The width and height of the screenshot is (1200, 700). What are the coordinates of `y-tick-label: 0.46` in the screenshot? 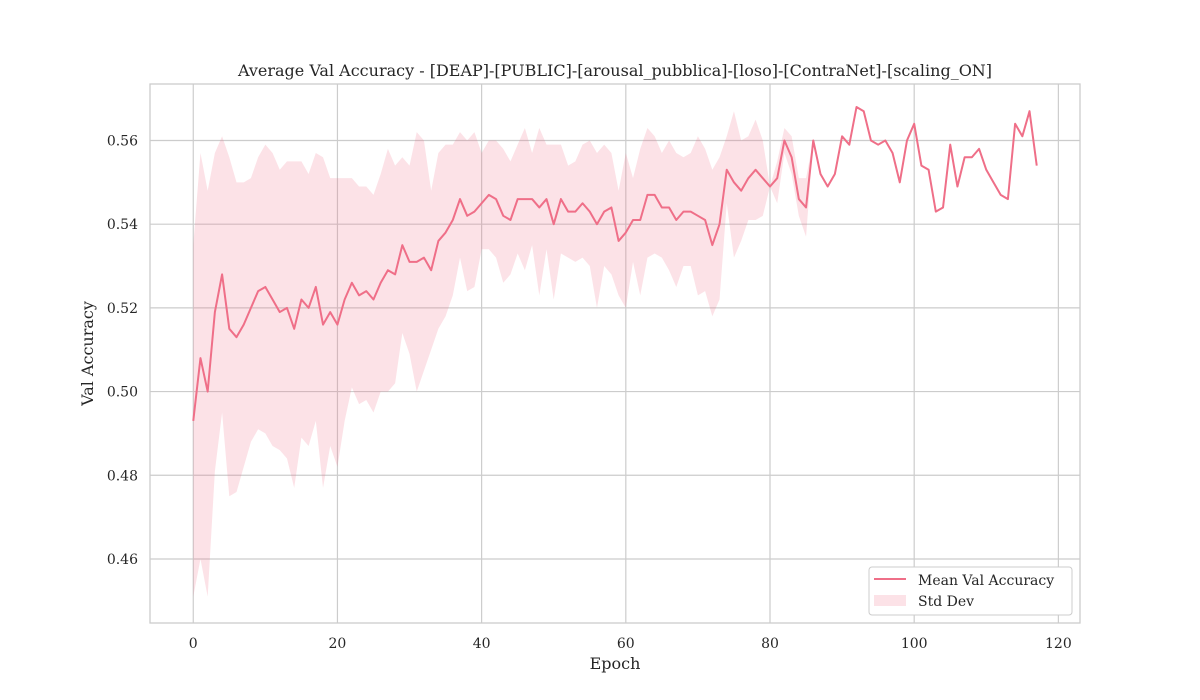 It's located at (122, 560).